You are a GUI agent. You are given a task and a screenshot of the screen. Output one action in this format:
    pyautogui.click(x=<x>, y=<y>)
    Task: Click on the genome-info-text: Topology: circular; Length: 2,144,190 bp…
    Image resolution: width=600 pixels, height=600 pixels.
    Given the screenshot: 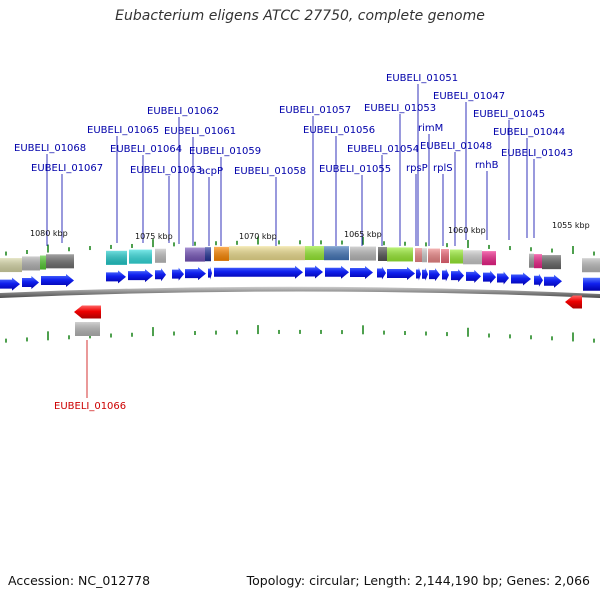 What is the action you would take?
    pyautogui.click(x=418, y=580)
    